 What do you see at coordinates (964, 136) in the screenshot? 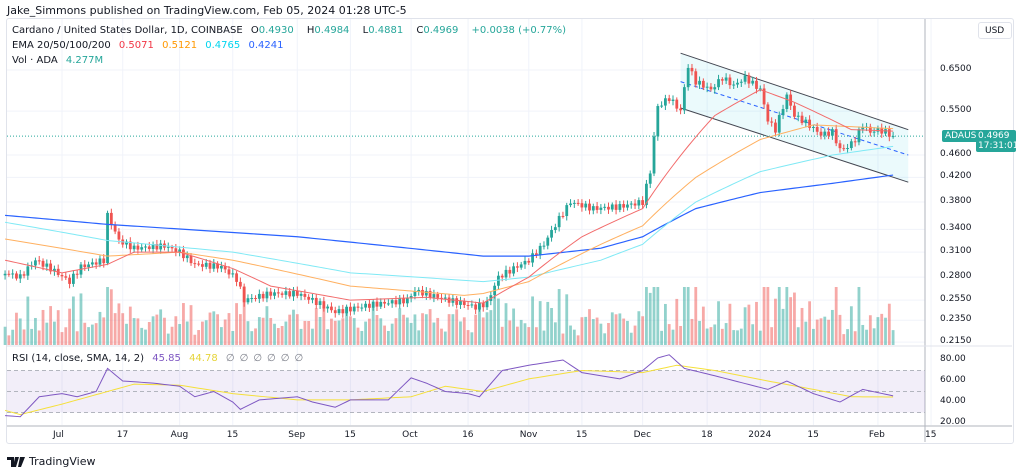
I see `symbol-price-tag: ADAUSD` at bounding box center [964, 136].